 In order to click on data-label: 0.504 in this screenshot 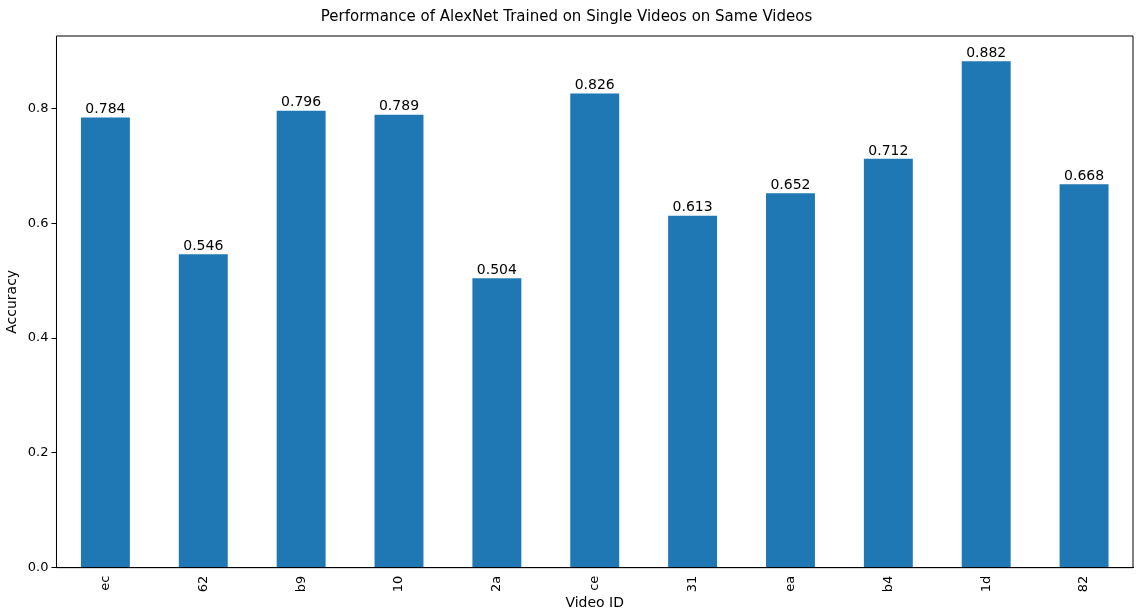, I will do `click(496, 268)`.